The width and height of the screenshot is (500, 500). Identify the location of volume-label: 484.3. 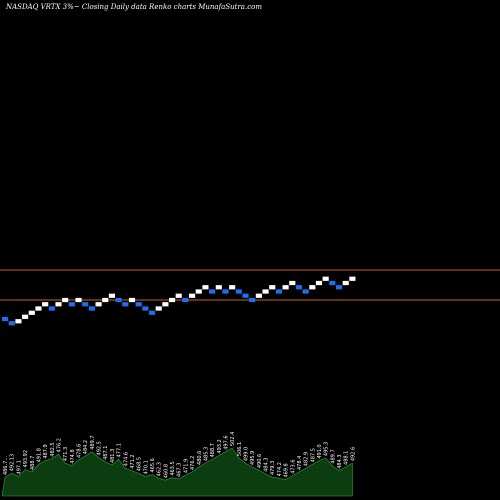
(267, 465).